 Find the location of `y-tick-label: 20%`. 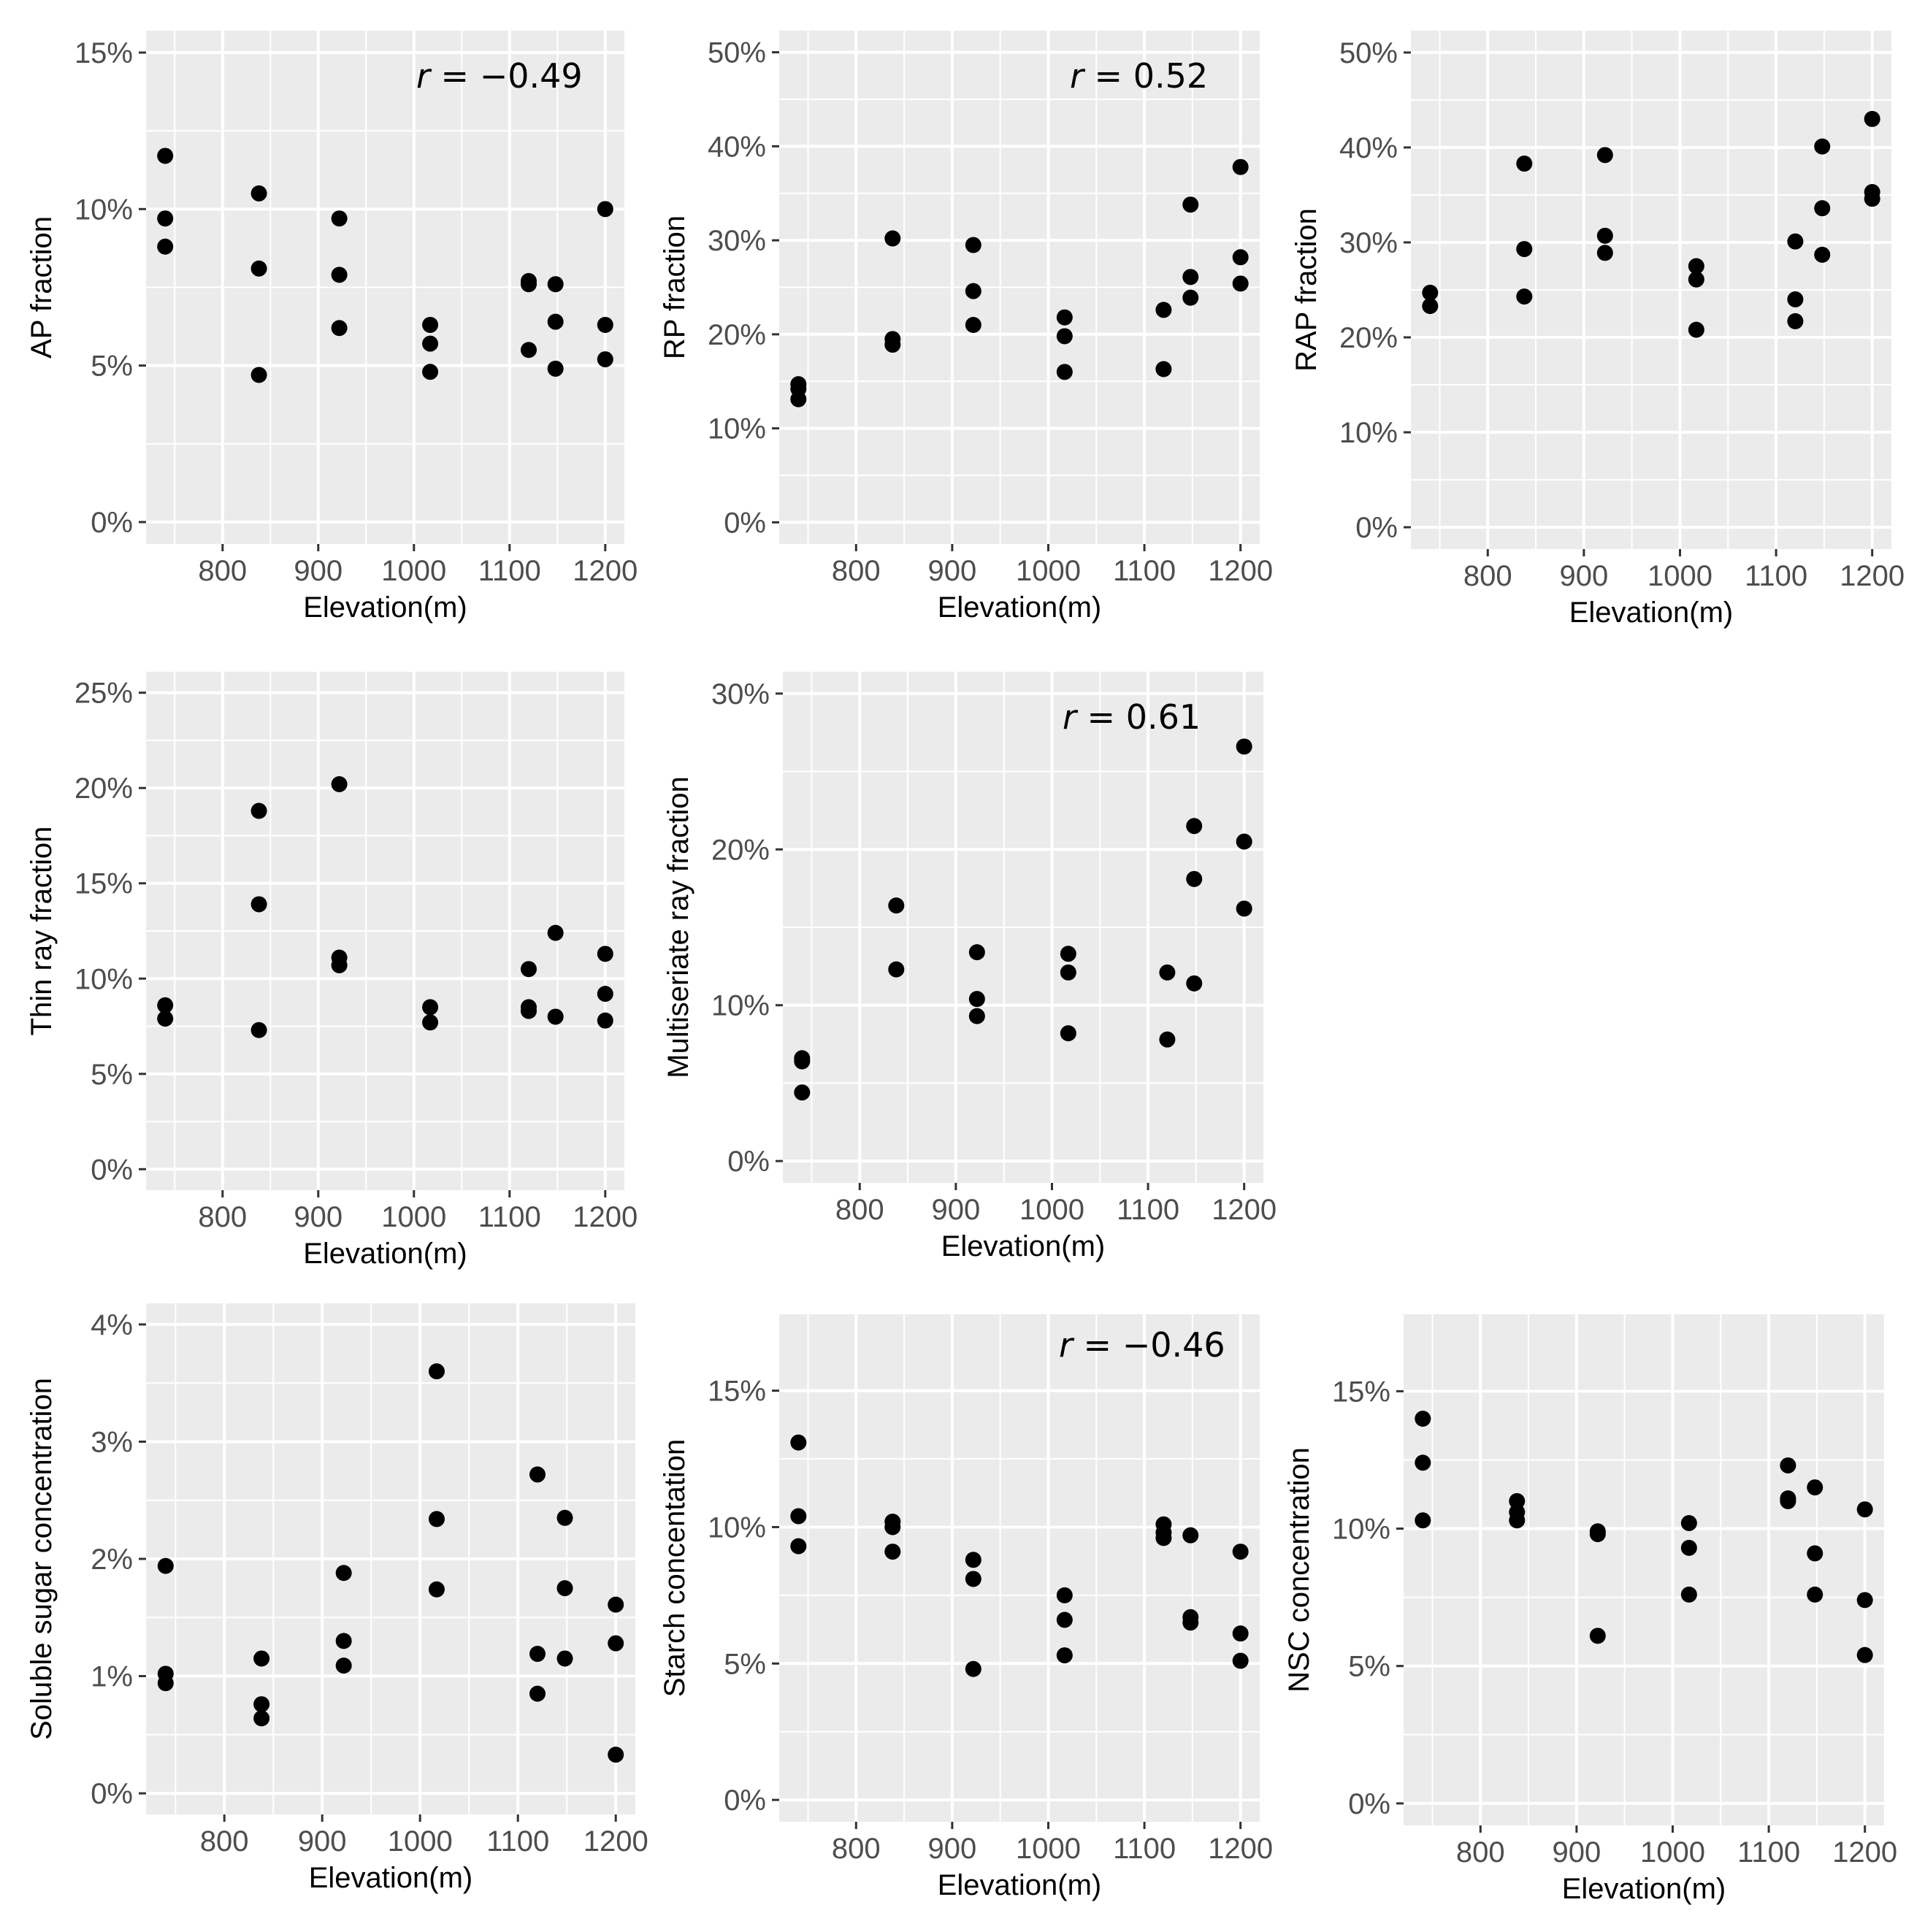

y-tick-label: 20% is located at coordinates (740, 850).